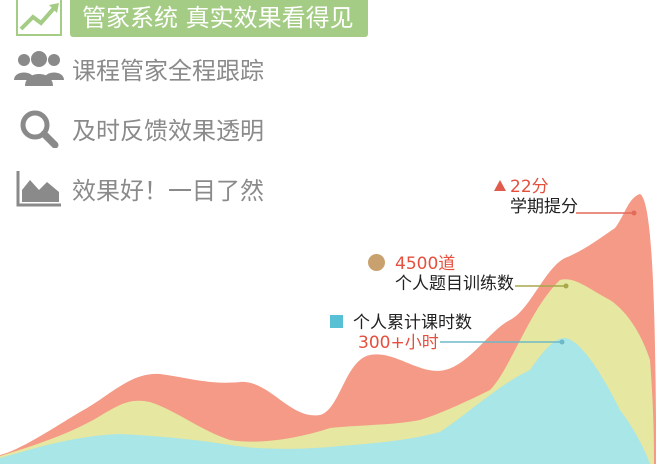 The width and height of the screenshot is (658, 464). What do you see at coordinates (500, 185) in the screenshot?
I see `triangle-marker-icon` at bounding box center [500, 185].